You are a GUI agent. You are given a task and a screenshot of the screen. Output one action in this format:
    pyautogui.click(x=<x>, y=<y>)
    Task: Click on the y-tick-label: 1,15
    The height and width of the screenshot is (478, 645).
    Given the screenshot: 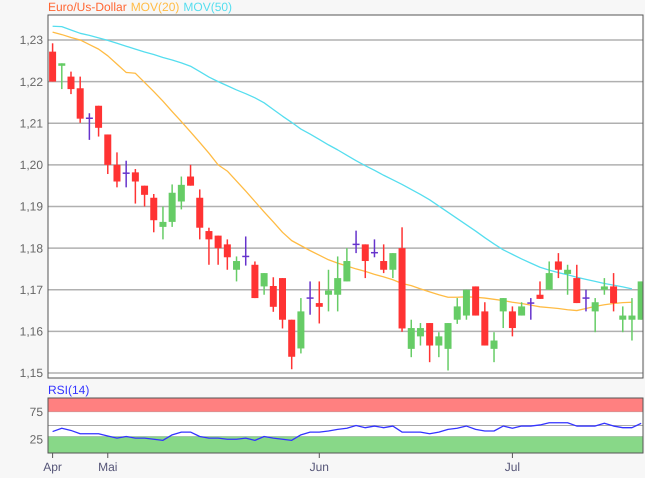 What is the action you would take?
    pyautogui.click(x=32, y=373)
    